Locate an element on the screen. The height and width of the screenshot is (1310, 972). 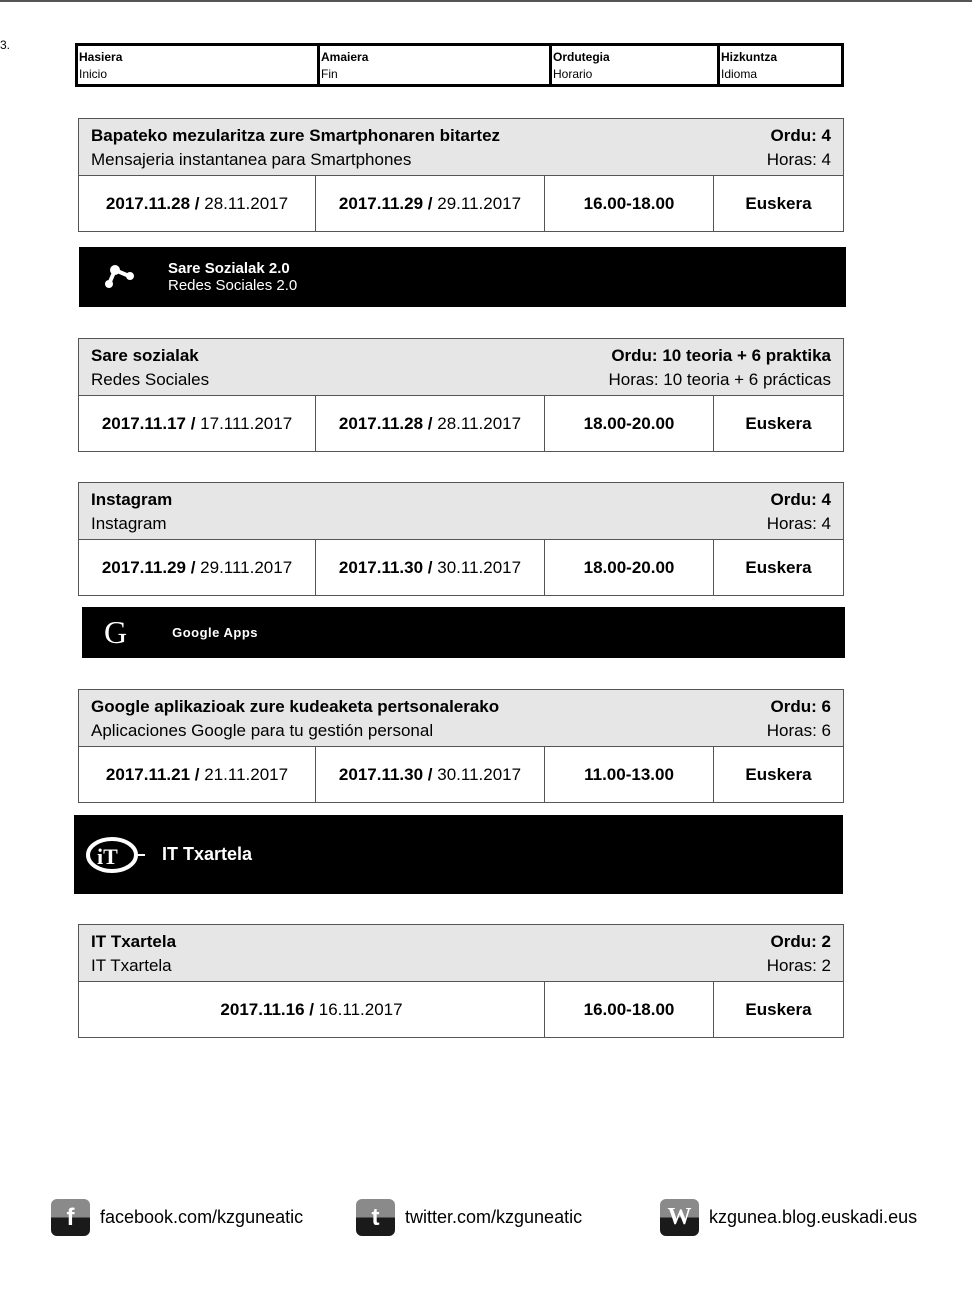
end-date-eu: 2017.11.29 is located at coordinates (381, 203).